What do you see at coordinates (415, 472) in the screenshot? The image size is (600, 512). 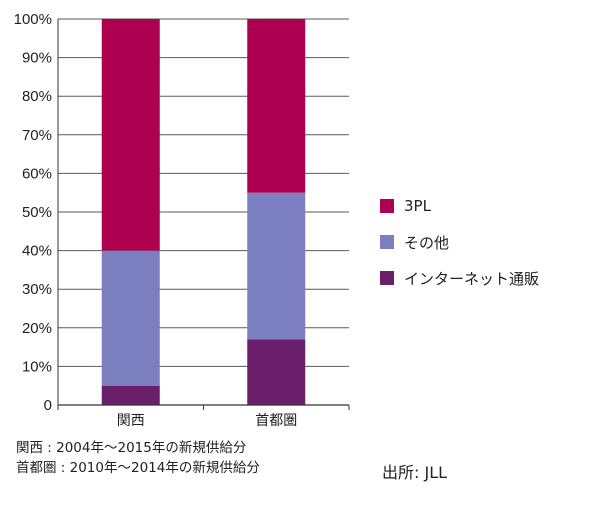 I see `source-label: 出所: JLL` at bounding box center [415, 472].